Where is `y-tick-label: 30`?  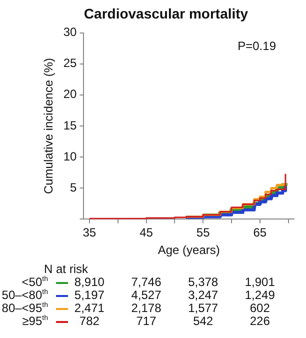
y-tick-label: 30 is located at coordinates (70, 32).